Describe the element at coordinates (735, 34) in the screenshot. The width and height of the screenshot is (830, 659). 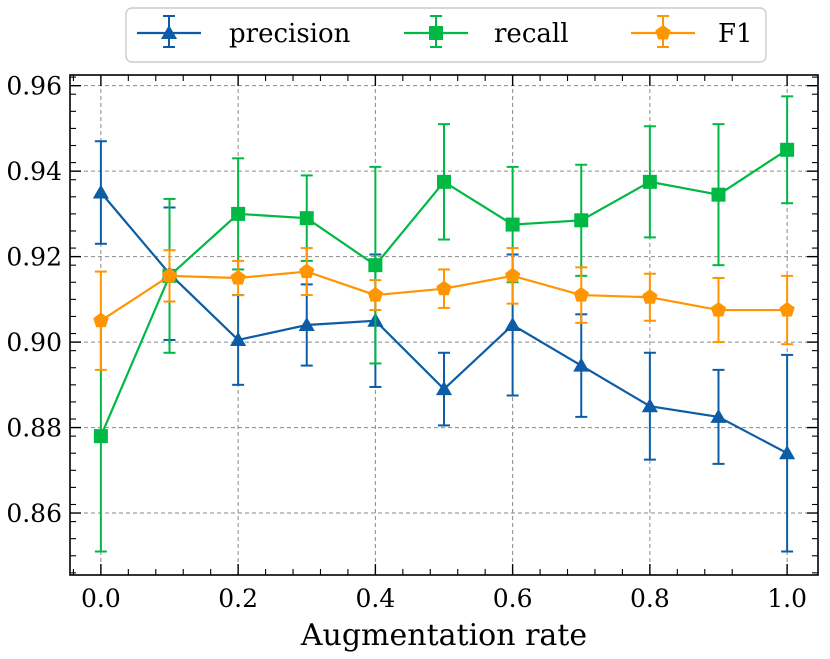
I see `legend-label-F1: F1` at that location.